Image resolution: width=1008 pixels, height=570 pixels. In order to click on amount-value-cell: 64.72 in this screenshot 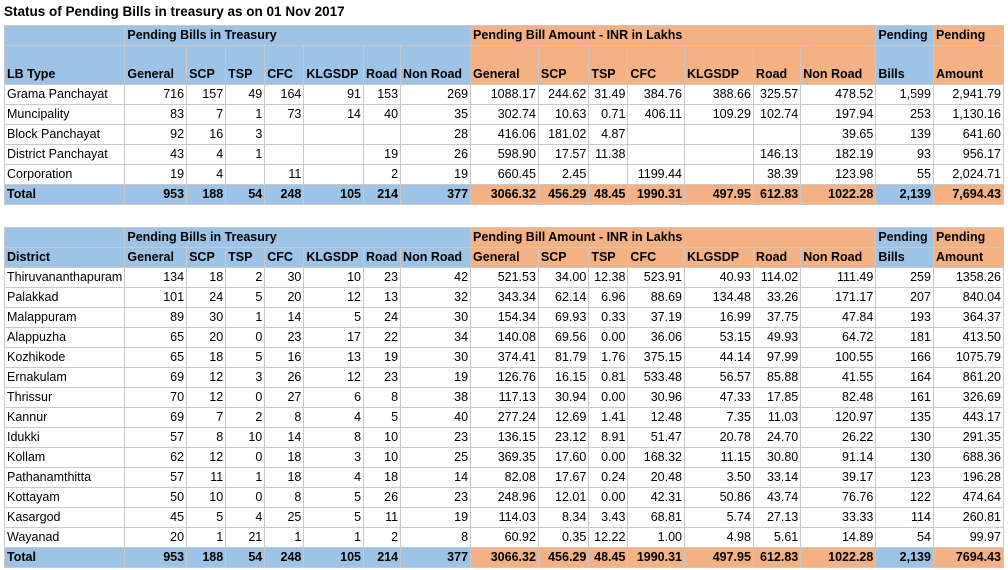, I will do `click(838, 337)`.